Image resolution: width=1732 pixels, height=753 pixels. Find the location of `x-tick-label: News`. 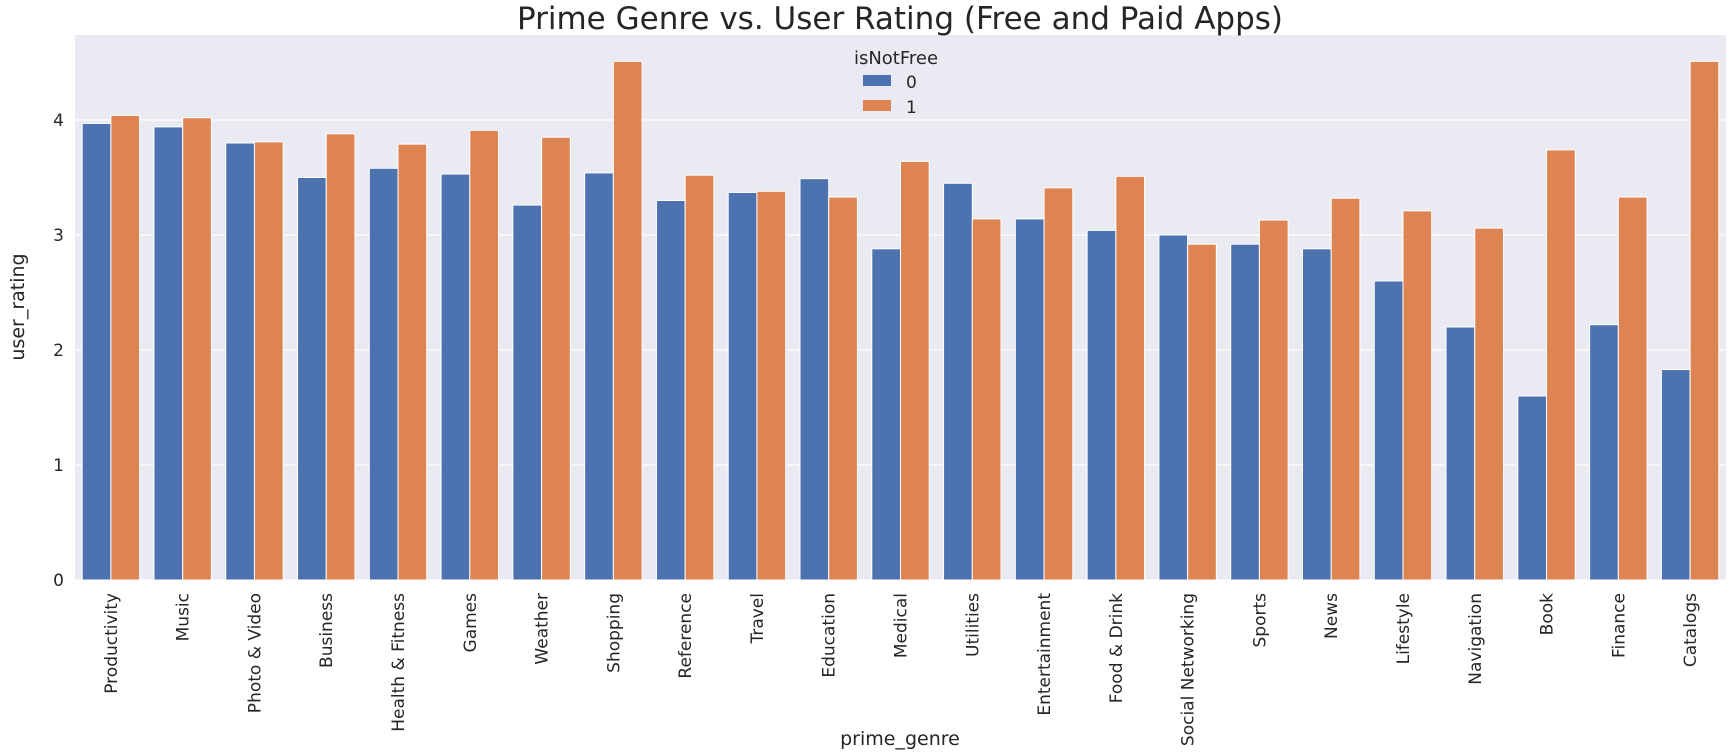

x-tick-label: News is located at coordinates (1332, 616).